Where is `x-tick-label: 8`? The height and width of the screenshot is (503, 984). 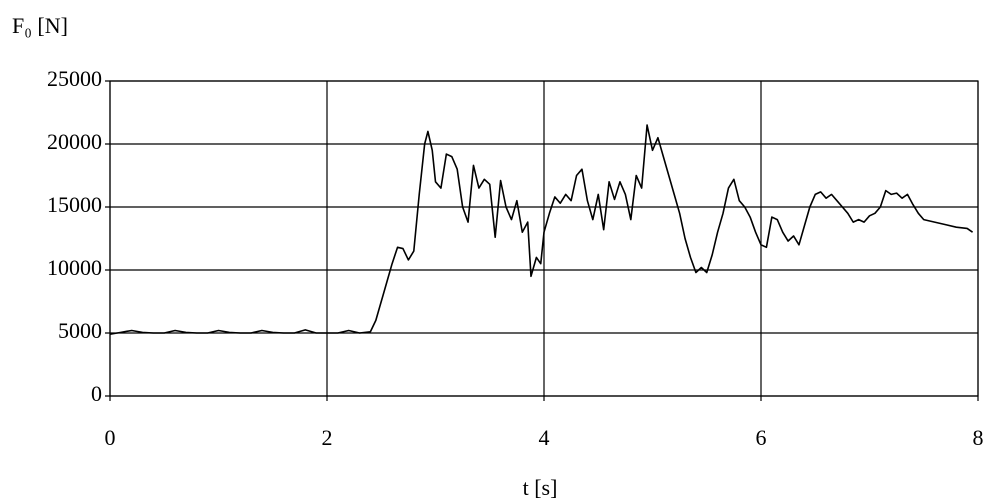
x-tick-label: 8 is located at coordinates (978, 437).